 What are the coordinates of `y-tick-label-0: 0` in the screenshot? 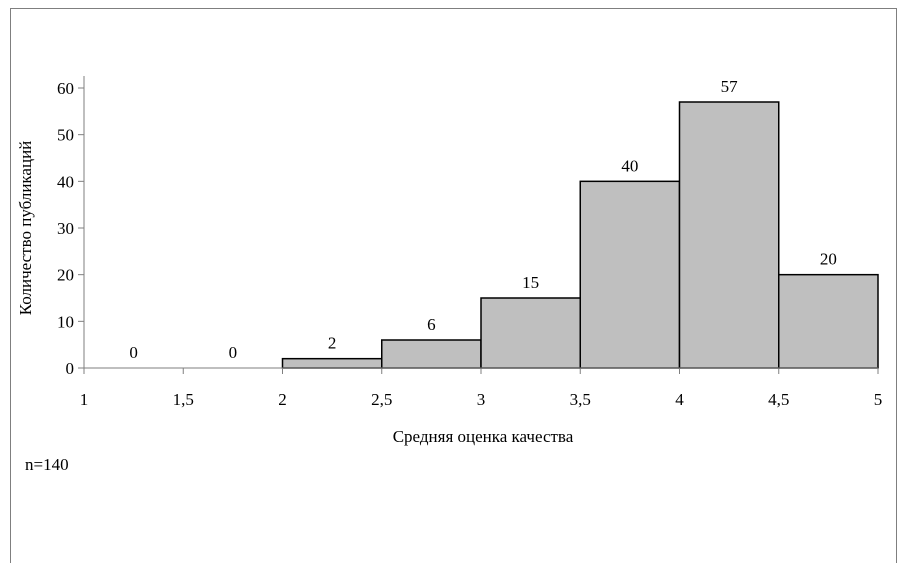 It's located at (70, 368).